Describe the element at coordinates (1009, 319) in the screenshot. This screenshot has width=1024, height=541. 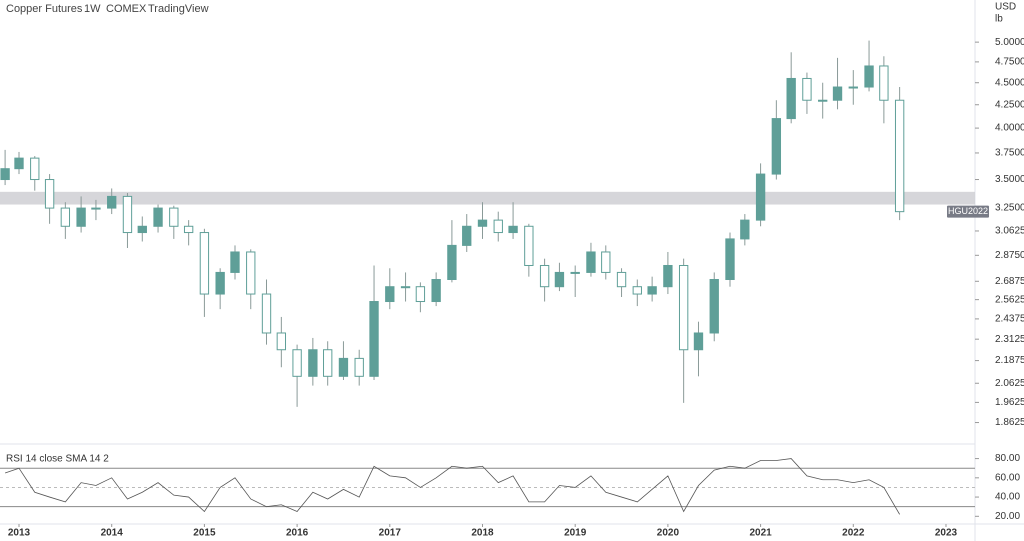
I see `y-tick-label: 2.4375` at that location.